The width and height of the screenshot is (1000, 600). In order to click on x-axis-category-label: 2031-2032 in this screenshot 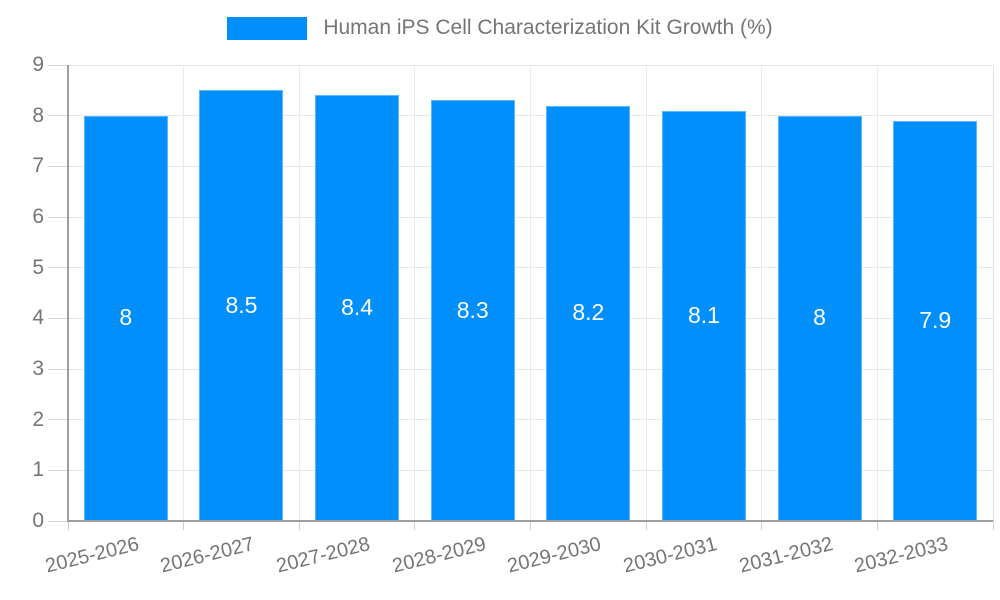, I will do `click(785, 555)`.